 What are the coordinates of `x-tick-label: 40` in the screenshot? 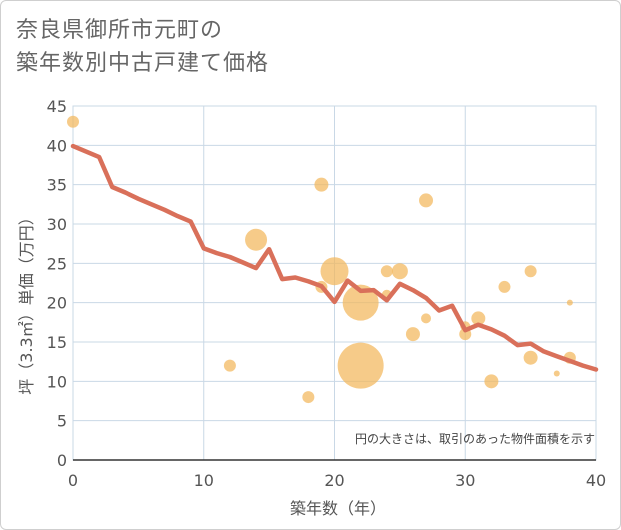 It's located at (596, 480).